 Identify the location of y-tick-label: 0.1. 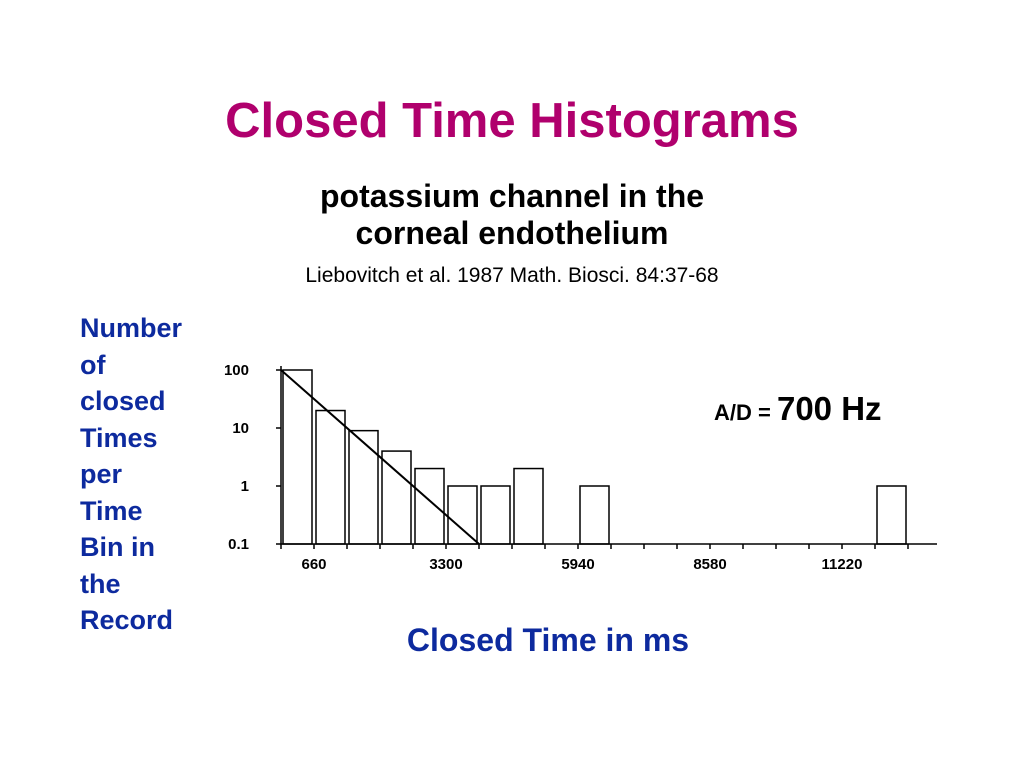
(238, 544).